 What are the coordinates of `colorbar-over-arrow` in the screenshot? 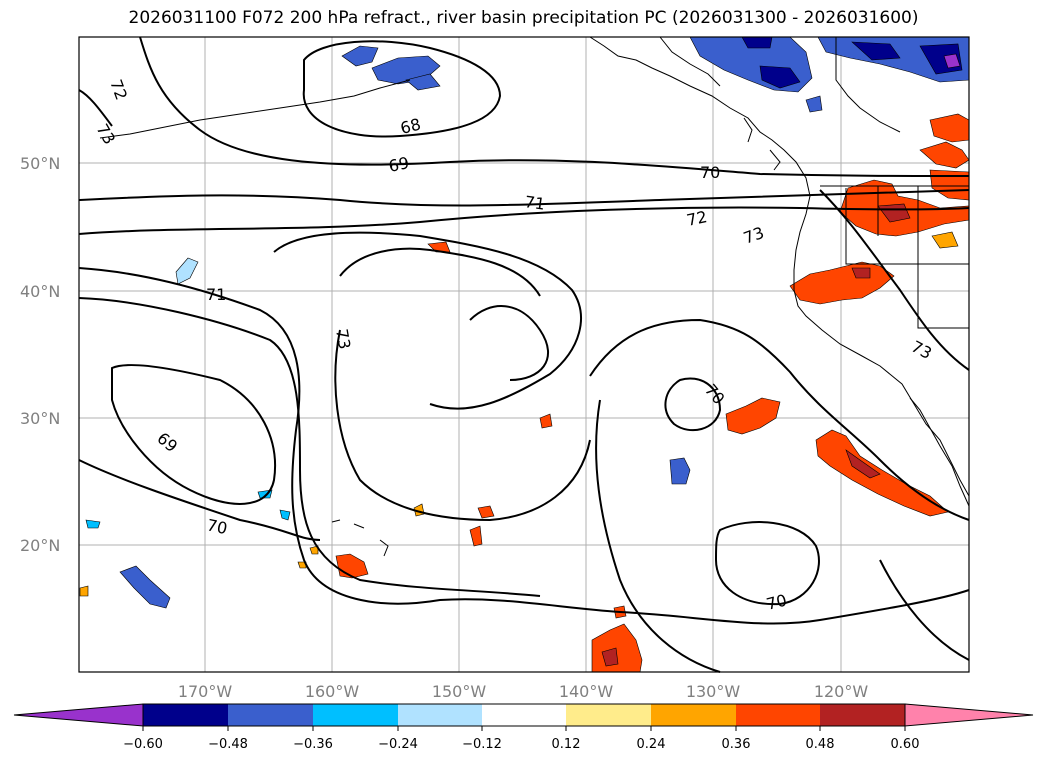 It's located at (969, 715).